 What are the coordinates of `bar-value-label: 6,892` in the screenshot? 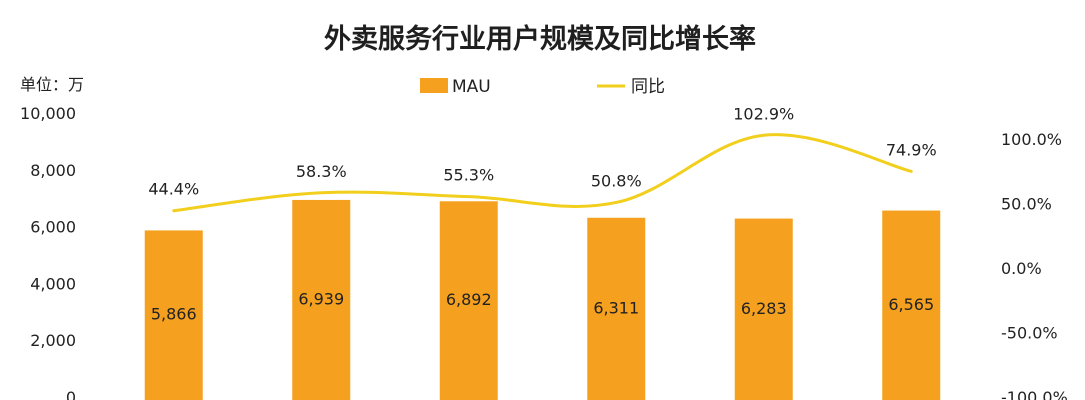 It's located at (469, 299).